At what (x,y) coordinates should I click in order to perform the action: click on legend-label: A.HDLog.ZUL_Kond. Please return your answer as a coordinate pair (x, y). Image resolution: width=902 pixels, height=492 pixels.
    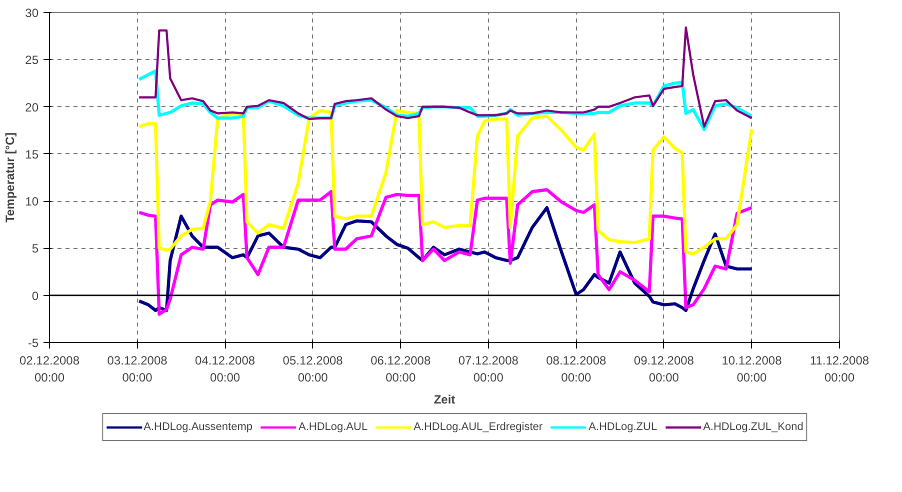
    Looking at the image, I should click on (753, 427).